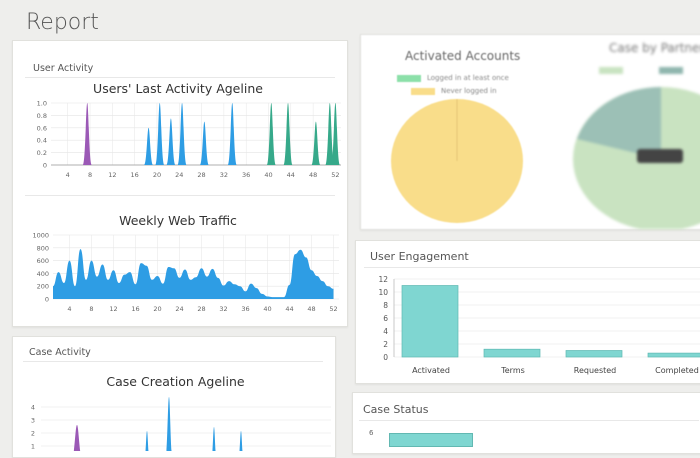 This screenshot has height=458, width=700. I want to click on traffic-chart-title: Weekly Web Traffic, so click(178, 220).